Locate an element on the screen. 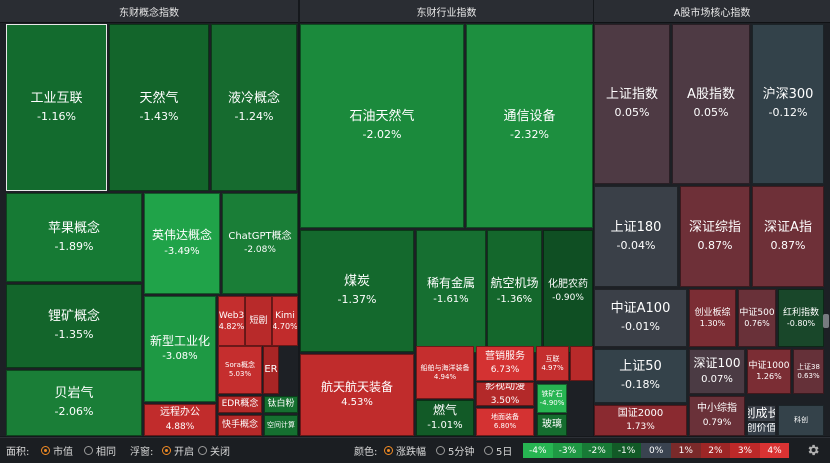  heatmap-tile: 上证指数 0.05% is located at coordinates (632, 104).